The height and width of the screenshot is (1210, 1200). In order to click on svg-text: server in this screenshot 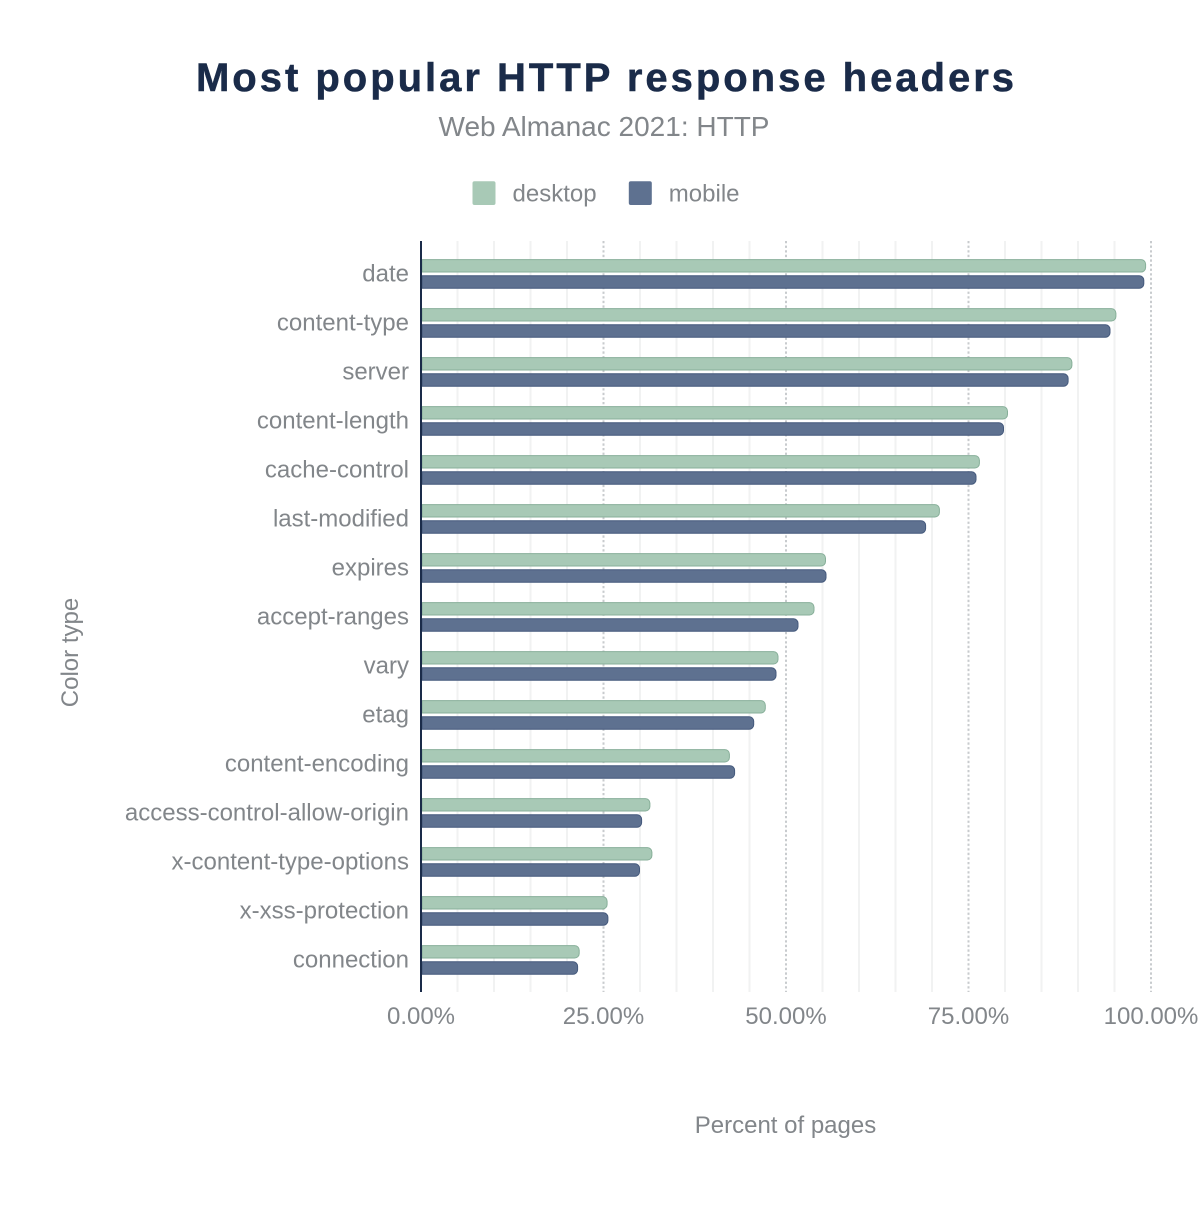, I will do `click(375, 371)`.